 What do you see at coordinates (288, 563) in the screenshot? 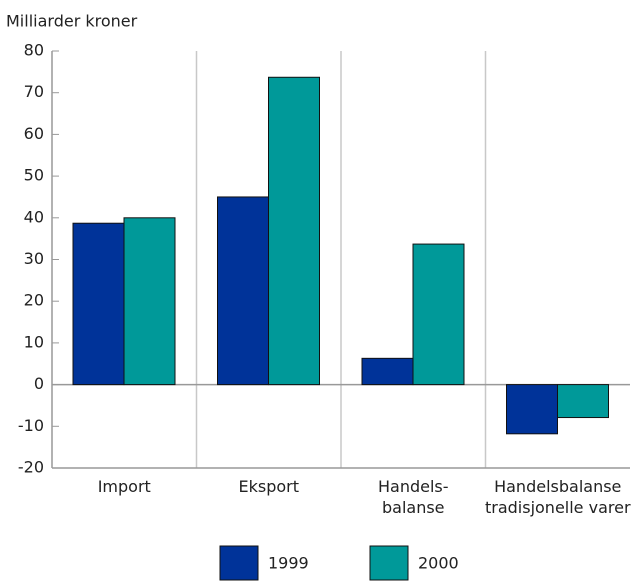
I see `legend-label: 1999` at bounding box center [288, 563].